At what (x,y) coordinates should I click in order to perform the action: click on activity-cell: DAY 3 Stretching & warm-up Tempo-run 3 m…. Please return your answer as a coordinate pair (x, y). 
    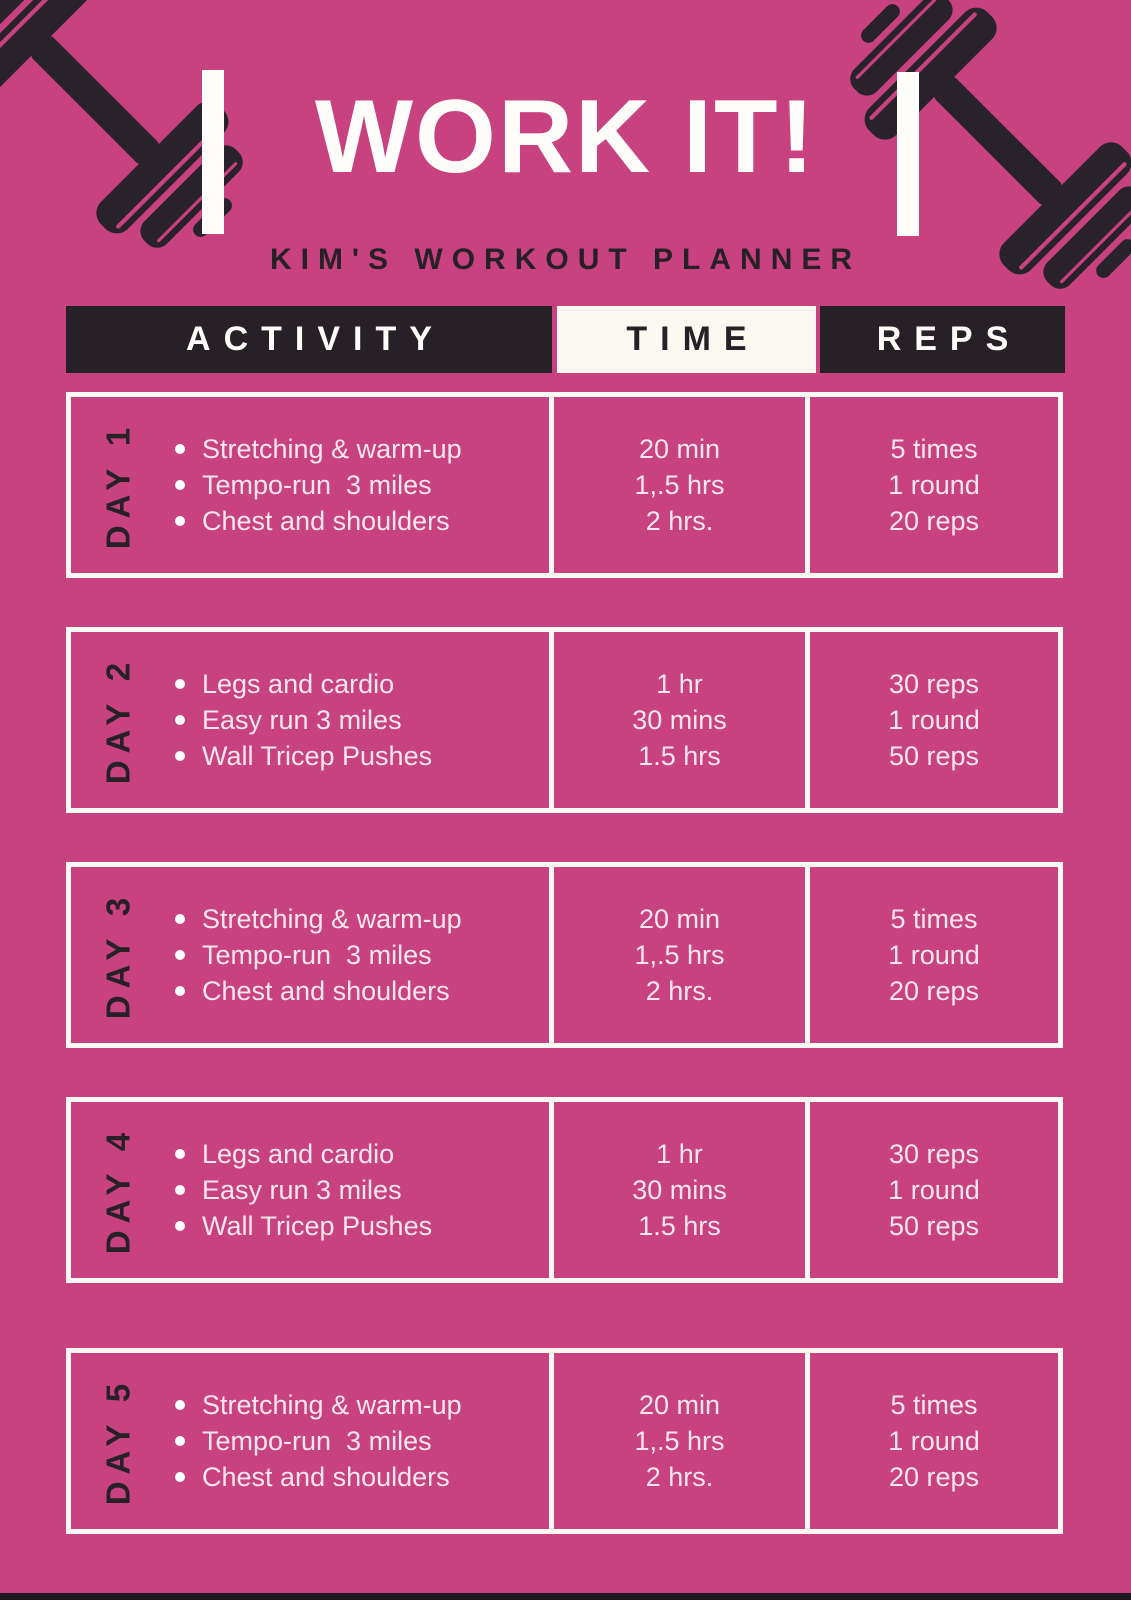
    Looking at the image, I should click on (312, 955).